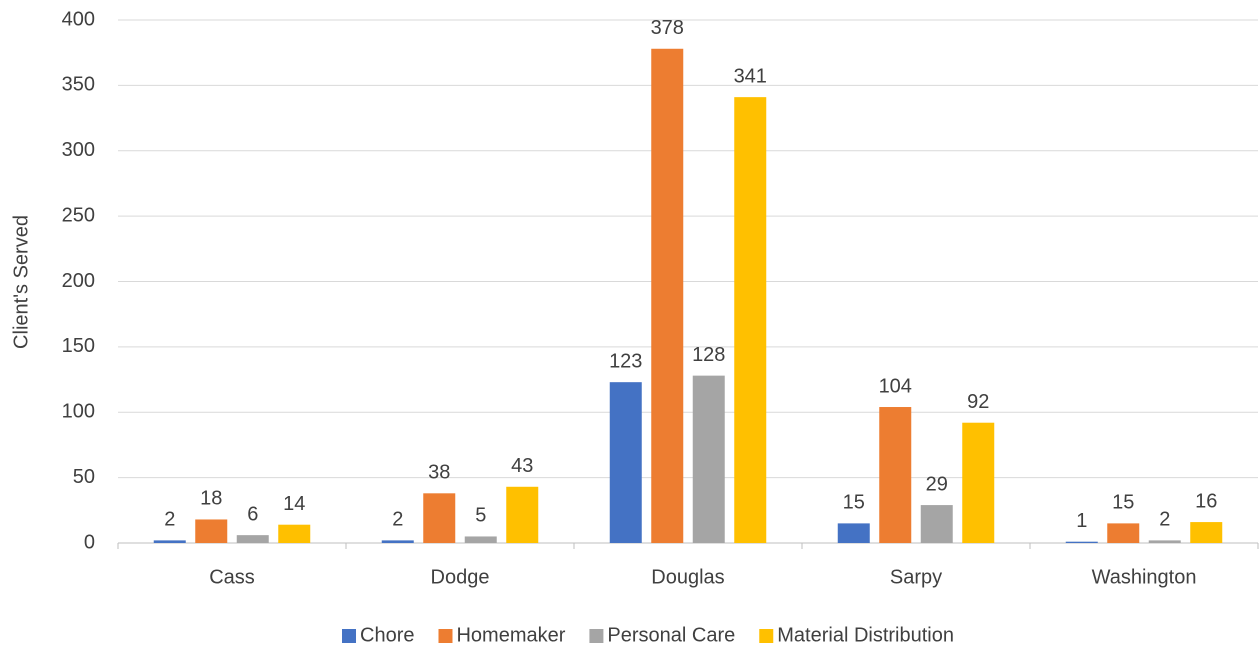  I want to click on data-label: 6, so click(252, 514).